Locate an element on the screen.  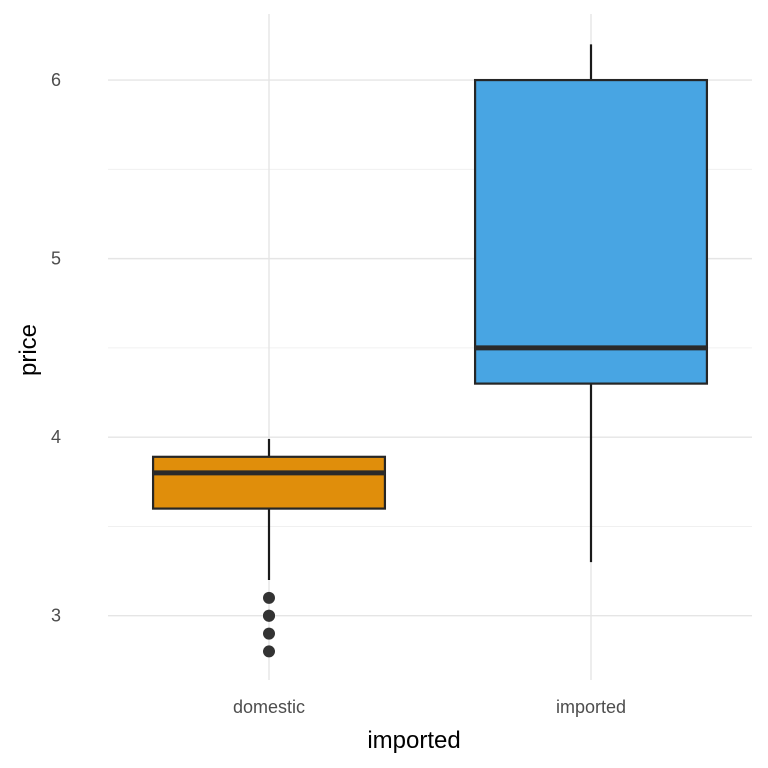
x-axis-title: imported is located at coordinates (413, 740).